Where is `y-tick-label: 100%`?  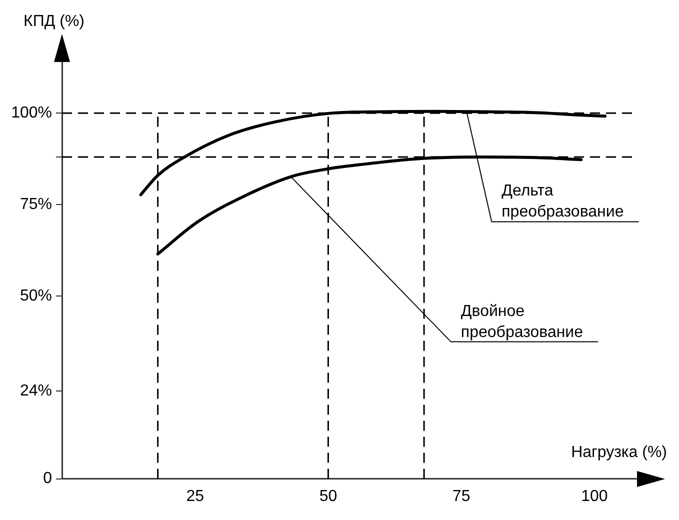 y-tick-label: 100% is located at coordinates (31, 113).